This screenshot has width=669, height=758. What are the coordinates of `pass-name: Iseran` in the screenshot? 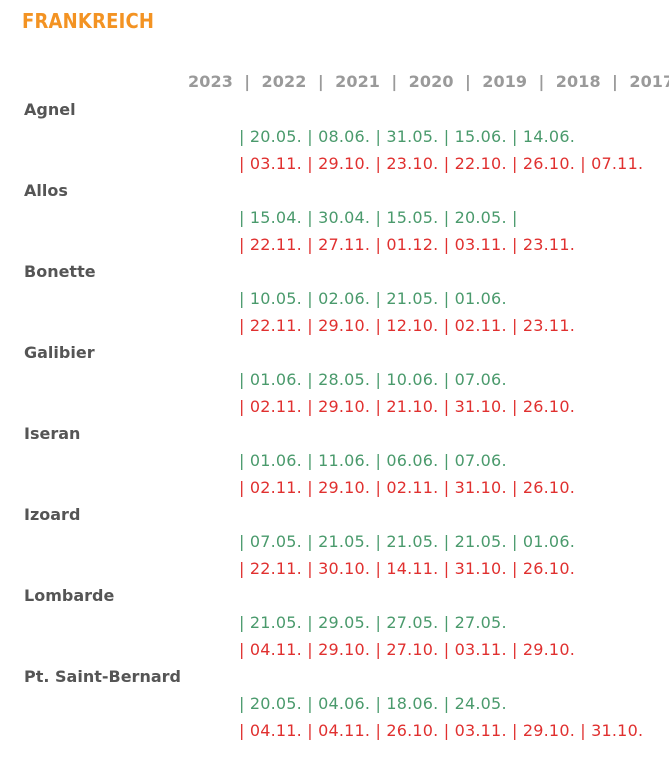 It's located at (52, 433).